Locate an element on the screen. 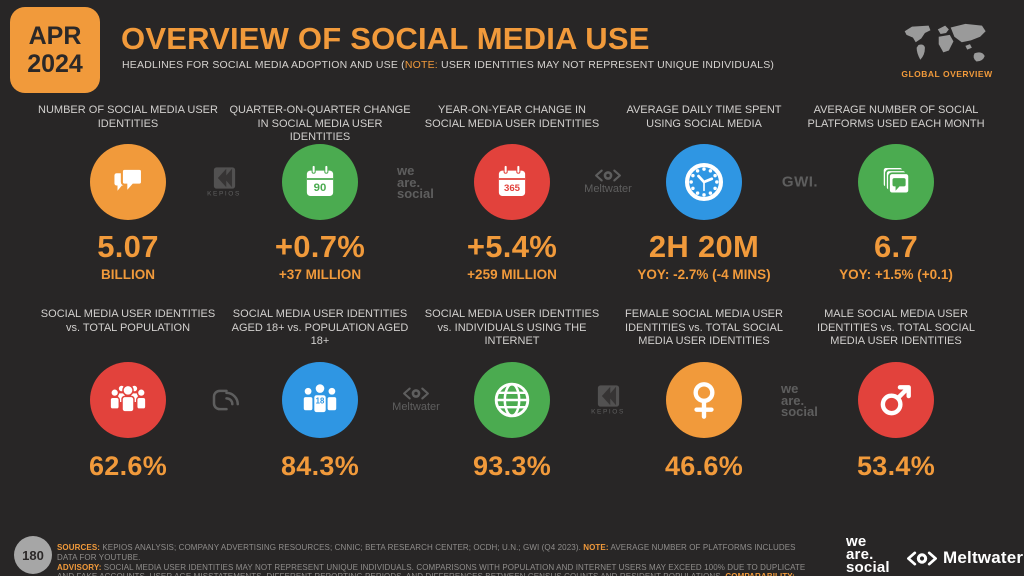 The image size is (1024, 576). chat-bubbles-icon is located at coordinates (129, 181).